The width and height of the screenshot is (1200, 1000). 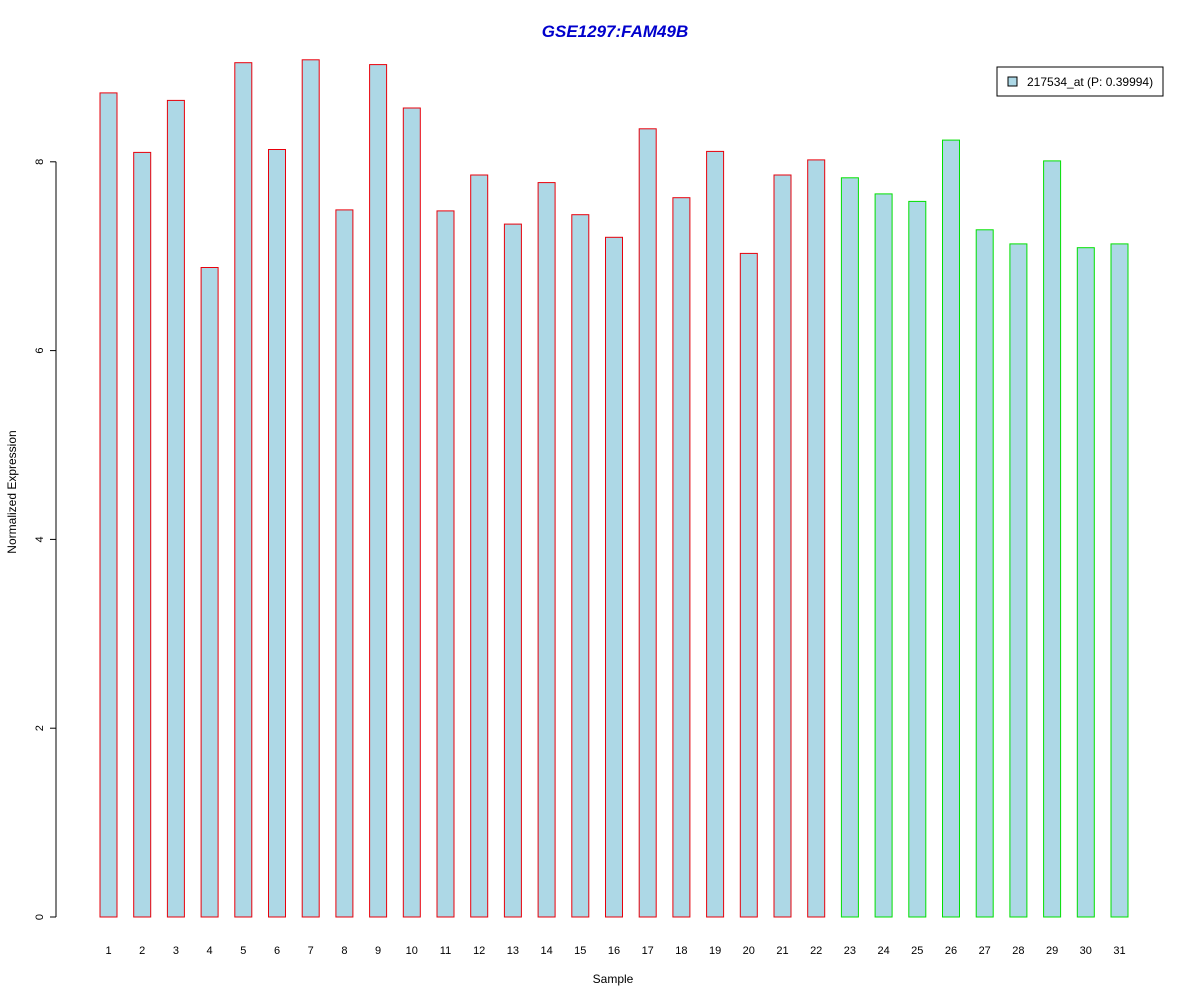 I want to click on legend-swatch, so click(x=1012, y=81).